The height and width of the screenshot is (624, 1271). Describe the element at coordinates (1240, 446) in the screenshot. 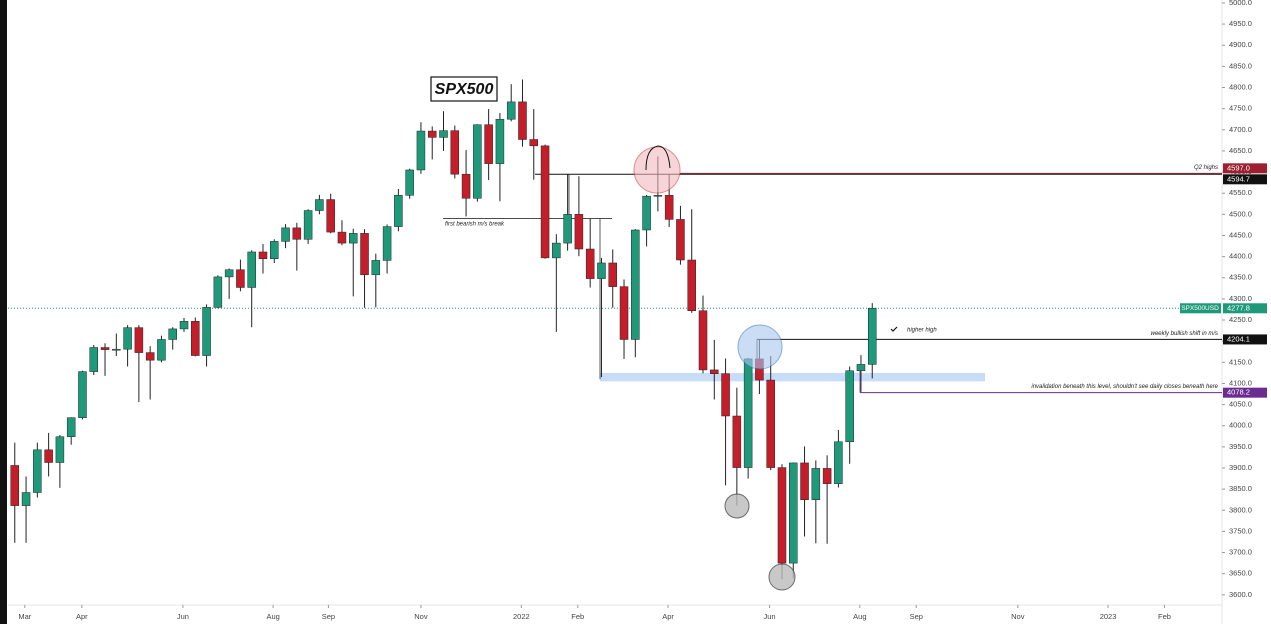

I see `y-tick-label: 3950.0` at that location.